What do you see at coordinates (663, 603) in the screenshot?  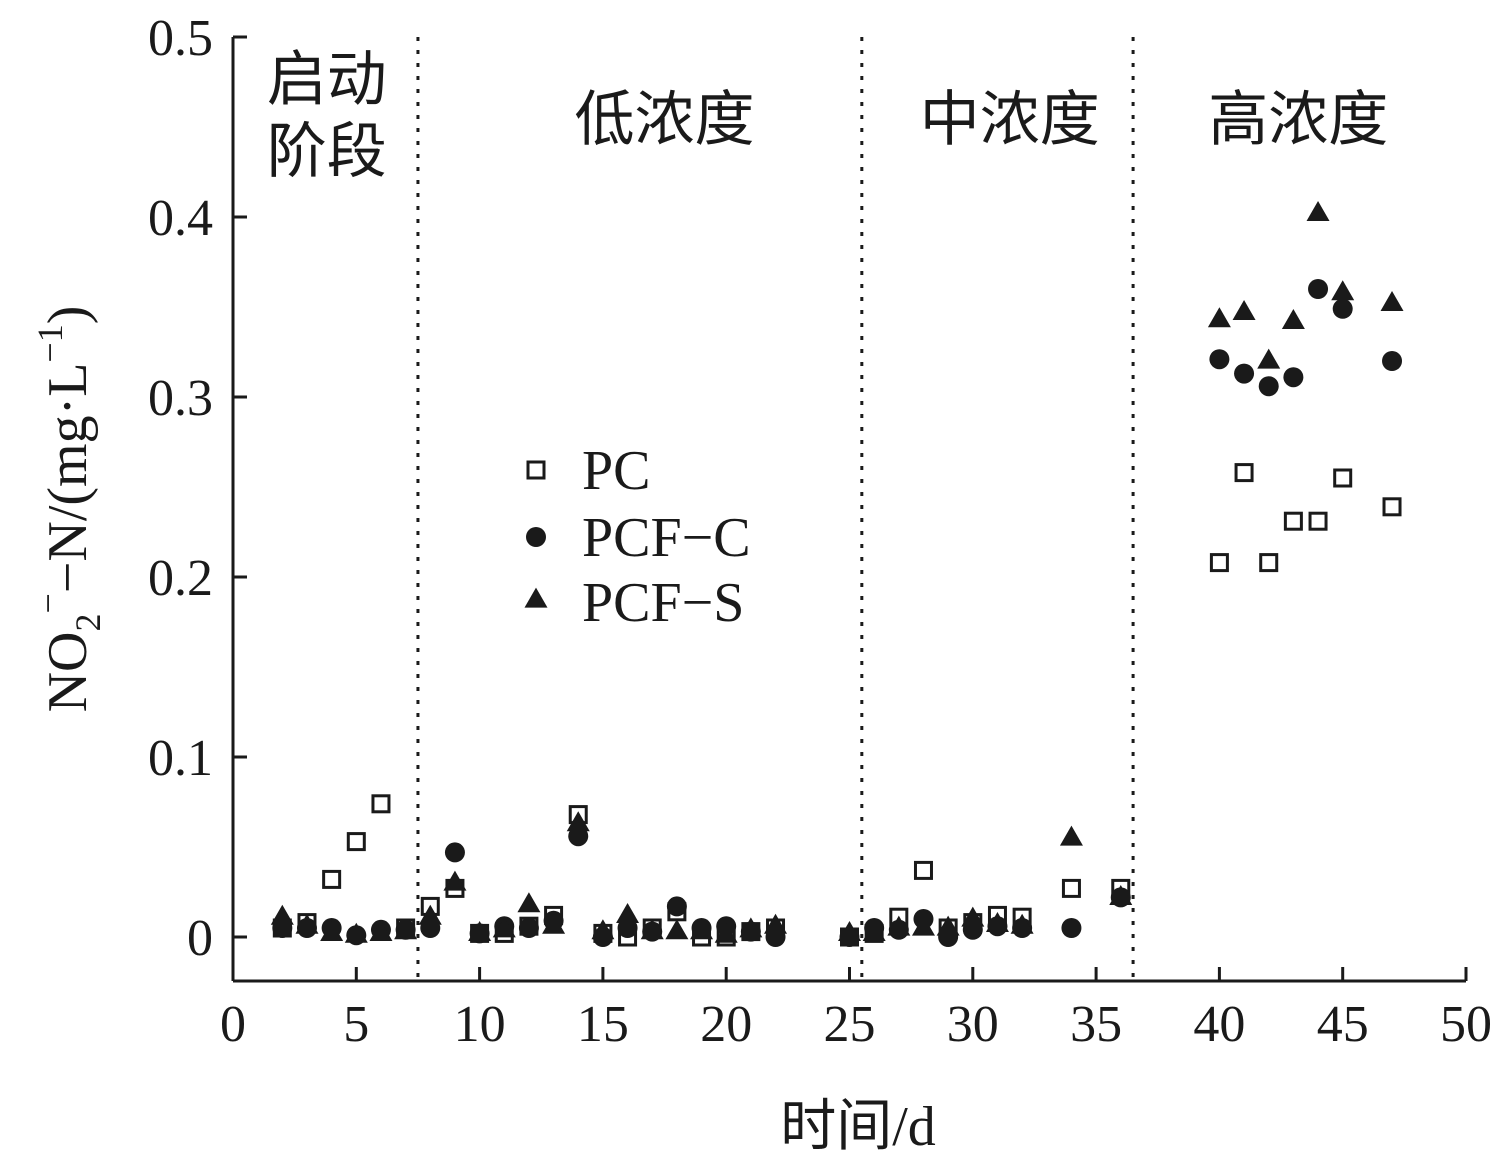 I see `legend-label: PCF−S` at bounding box center [663, 603].